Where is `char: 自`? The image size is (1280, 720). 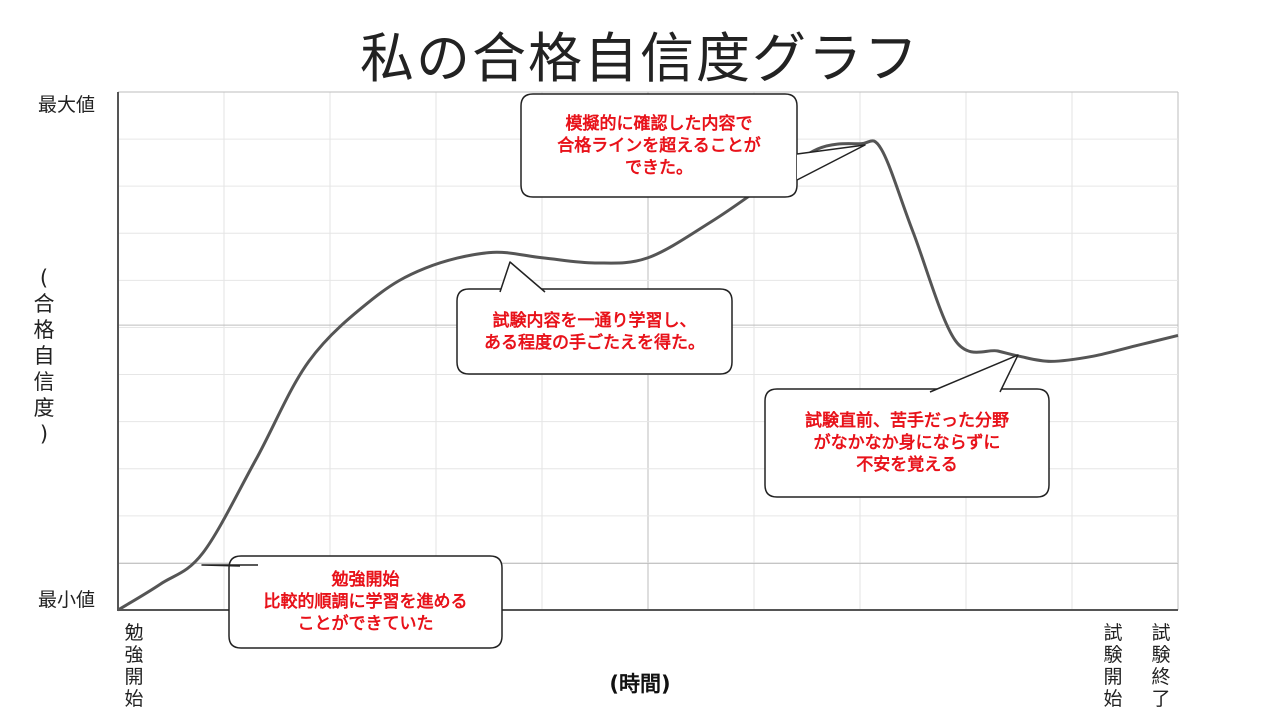
char: 自 is located at coordinates (44, 356).